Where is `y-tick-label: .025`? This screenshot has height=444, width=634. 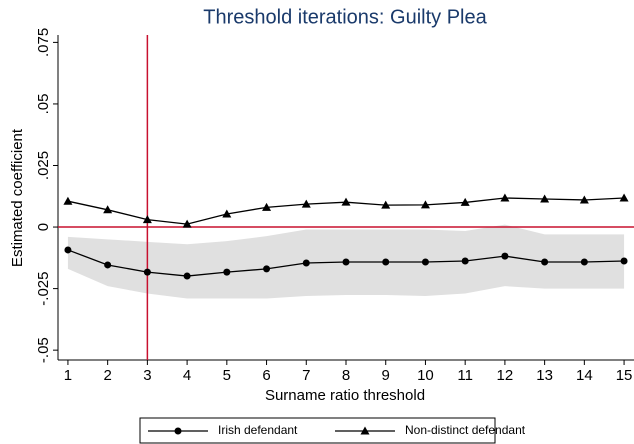
y-tick-label: .025 is located at coordinates (43, 165).